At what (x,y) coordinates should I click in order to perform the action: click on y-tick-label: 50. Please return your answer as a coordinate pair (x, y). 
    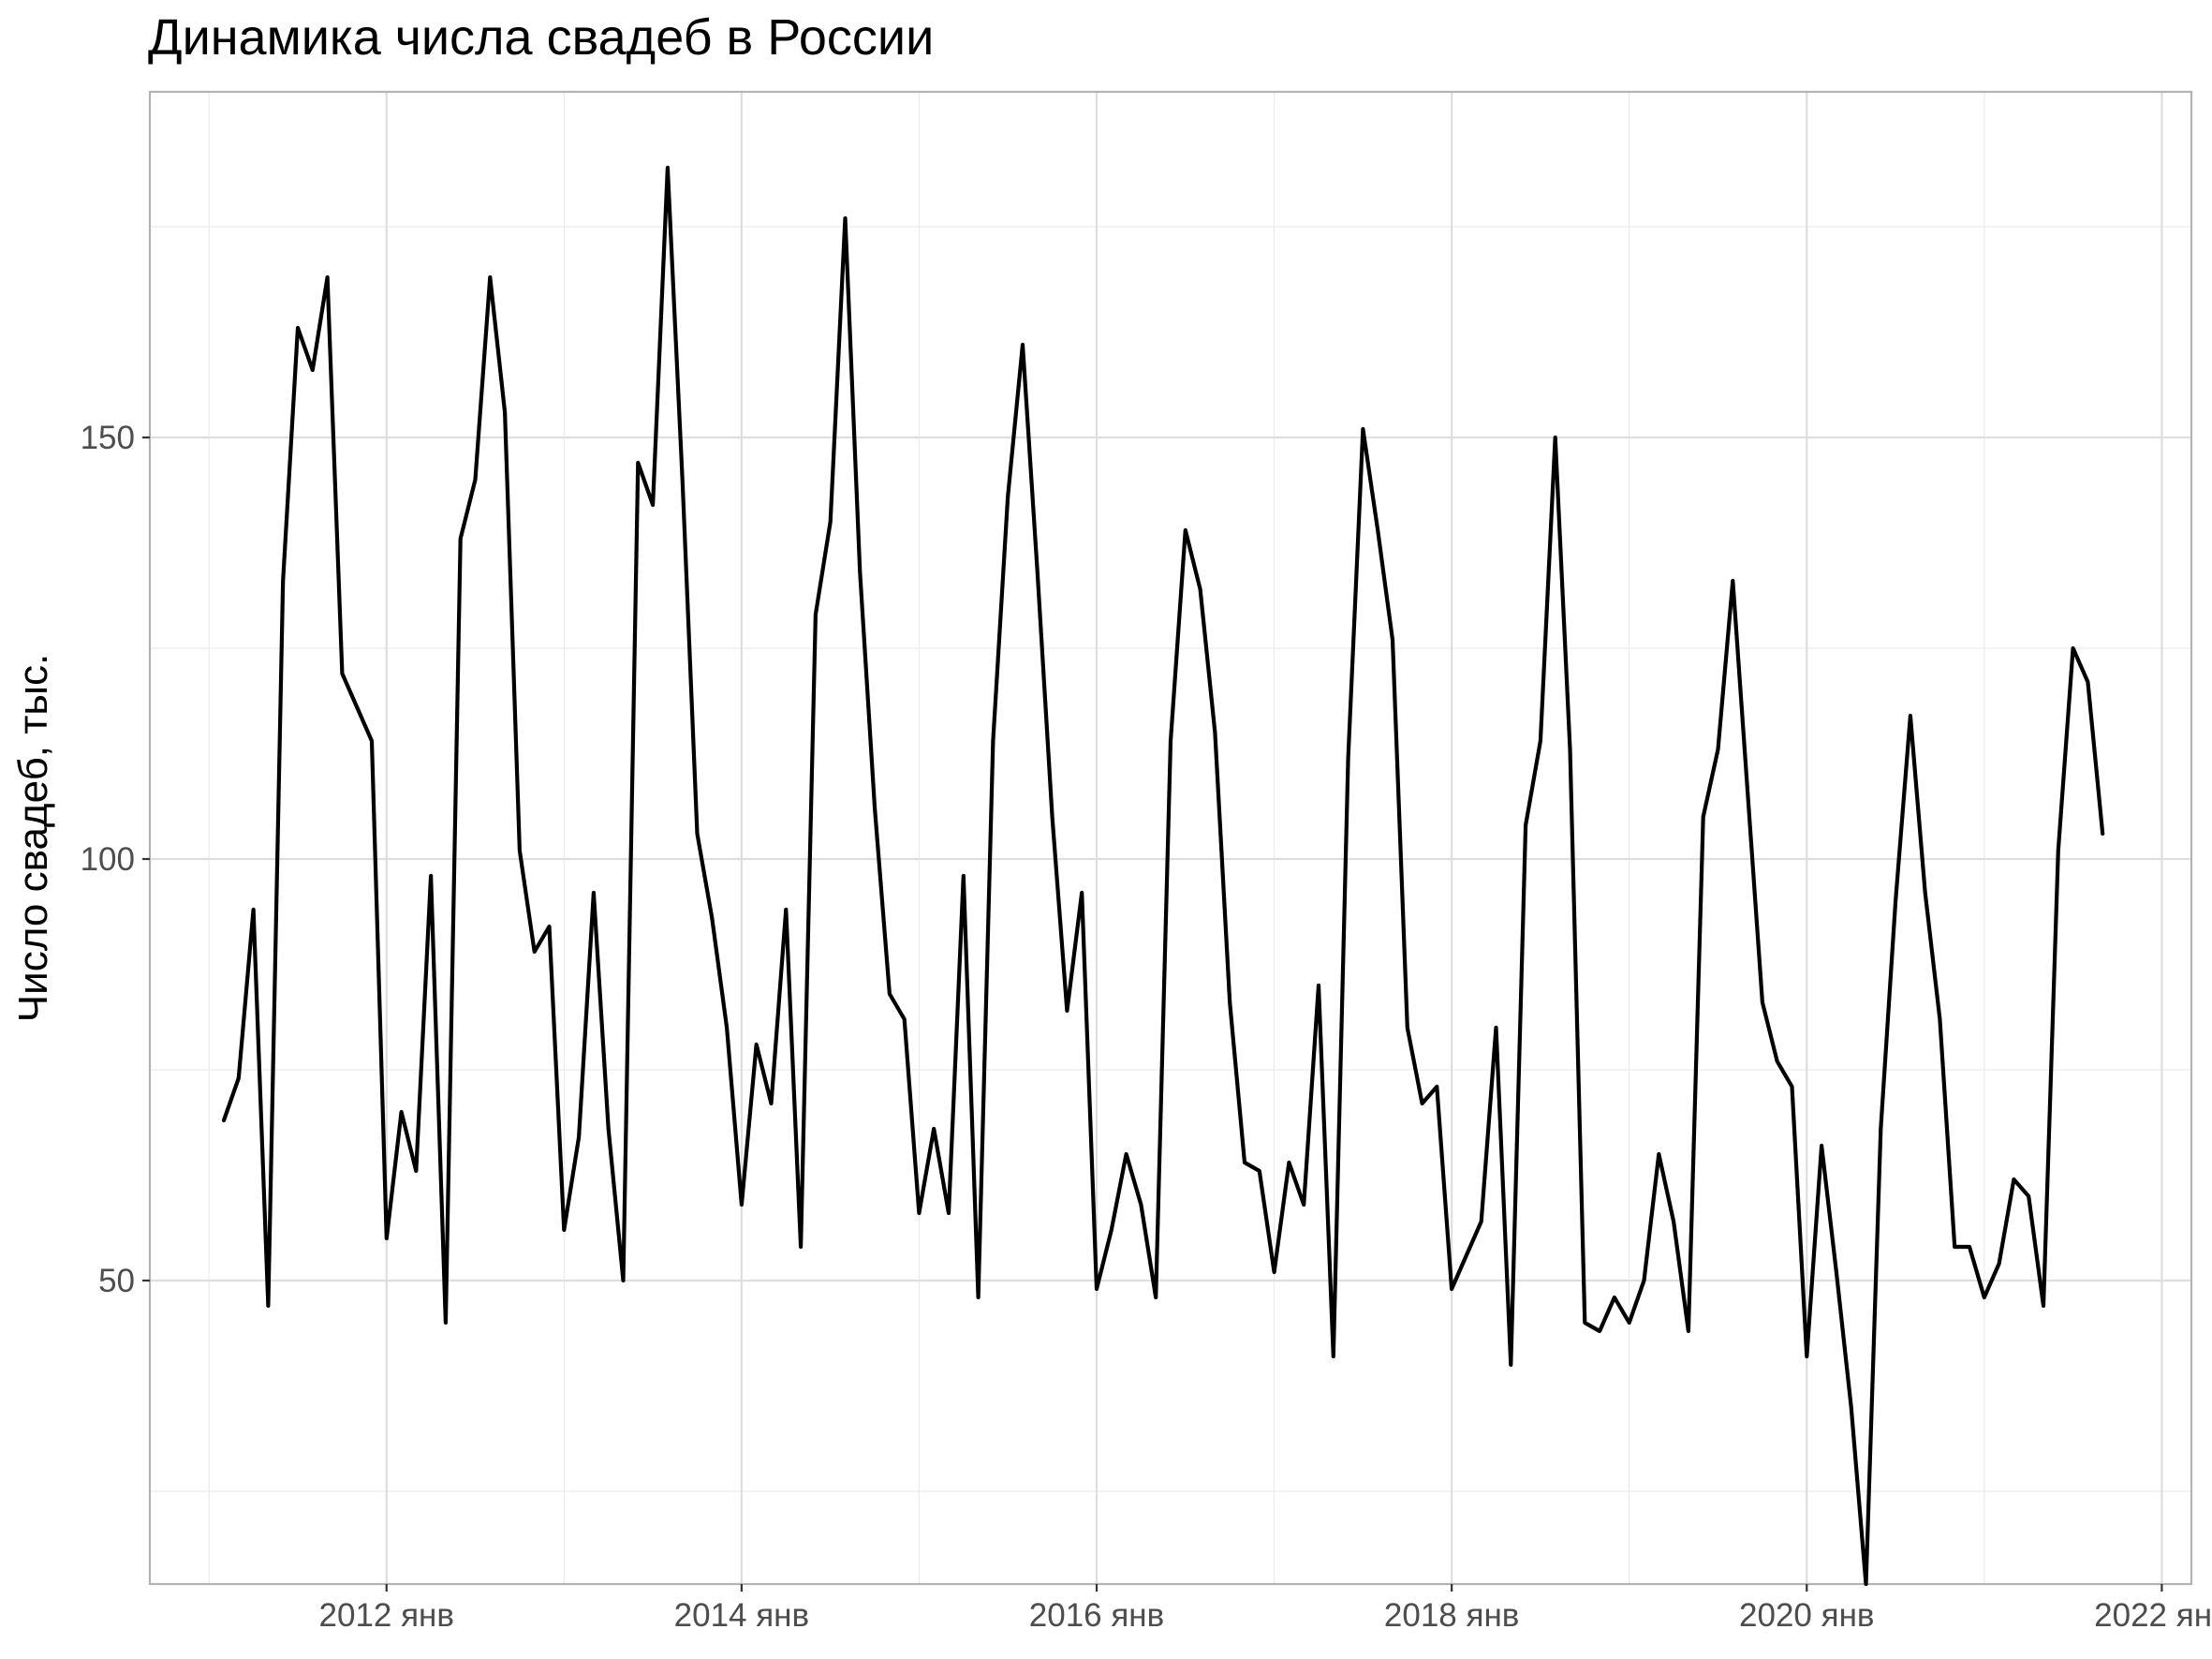
    Looking at the image, I should click on (116, 1281).